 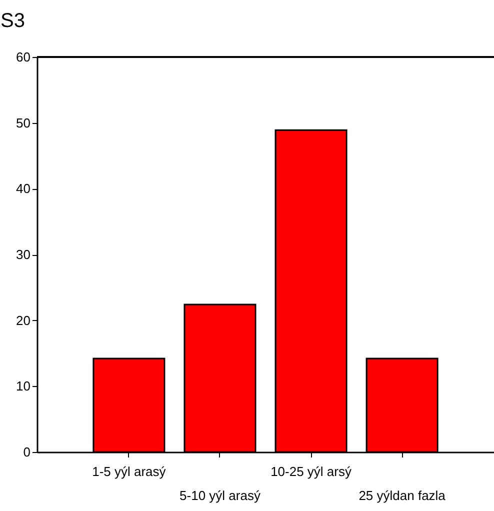 I want to click on chart-title: S3, so click(x=13, y=21).